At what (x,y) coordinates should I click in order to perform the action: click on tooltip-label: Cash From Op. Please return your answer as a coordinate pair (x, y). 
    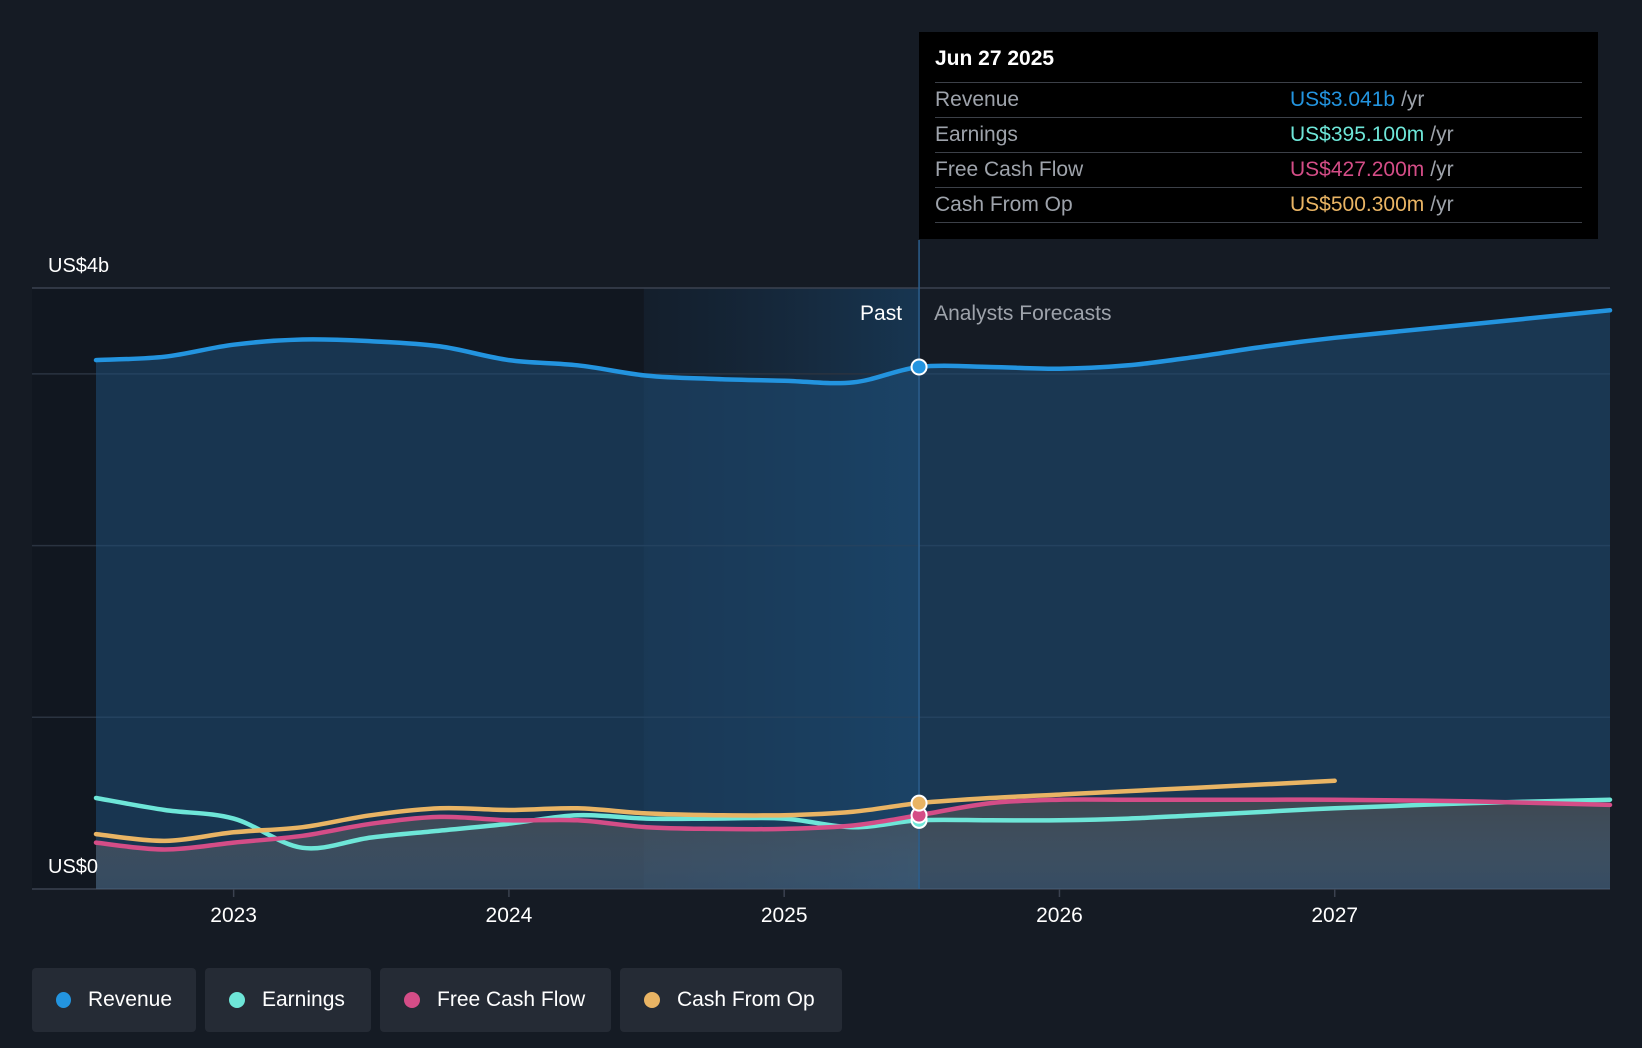
    Looking at the image, I should click on (1004, 204).